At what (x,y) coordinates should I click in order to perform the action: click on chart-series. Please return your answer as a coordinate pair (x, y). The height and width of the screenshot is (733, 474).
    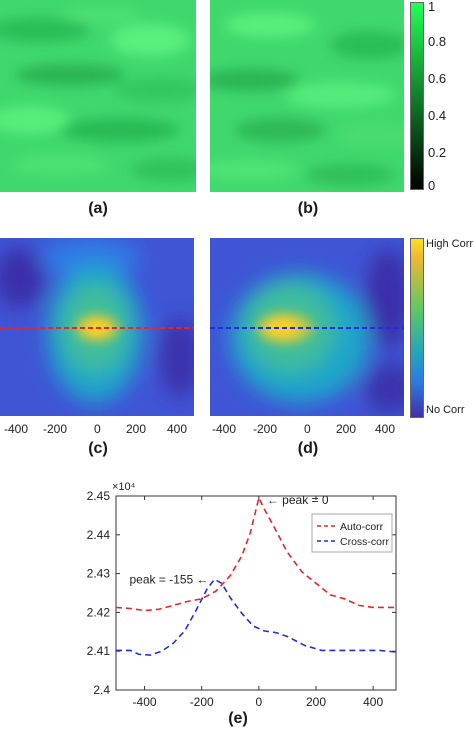
    Looking at the image, I should click on (256, 575).